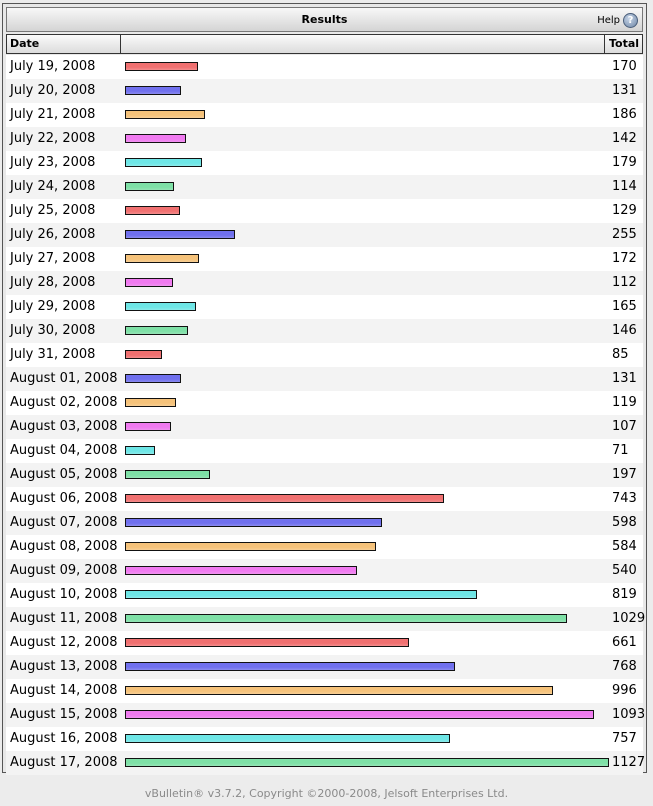 This screenshot has width=653, height=806. What do you see at coordinates (324, 115) in the screenshot?
I see `table-row: July 21, 2008 186` at bounding box center [324, 115].